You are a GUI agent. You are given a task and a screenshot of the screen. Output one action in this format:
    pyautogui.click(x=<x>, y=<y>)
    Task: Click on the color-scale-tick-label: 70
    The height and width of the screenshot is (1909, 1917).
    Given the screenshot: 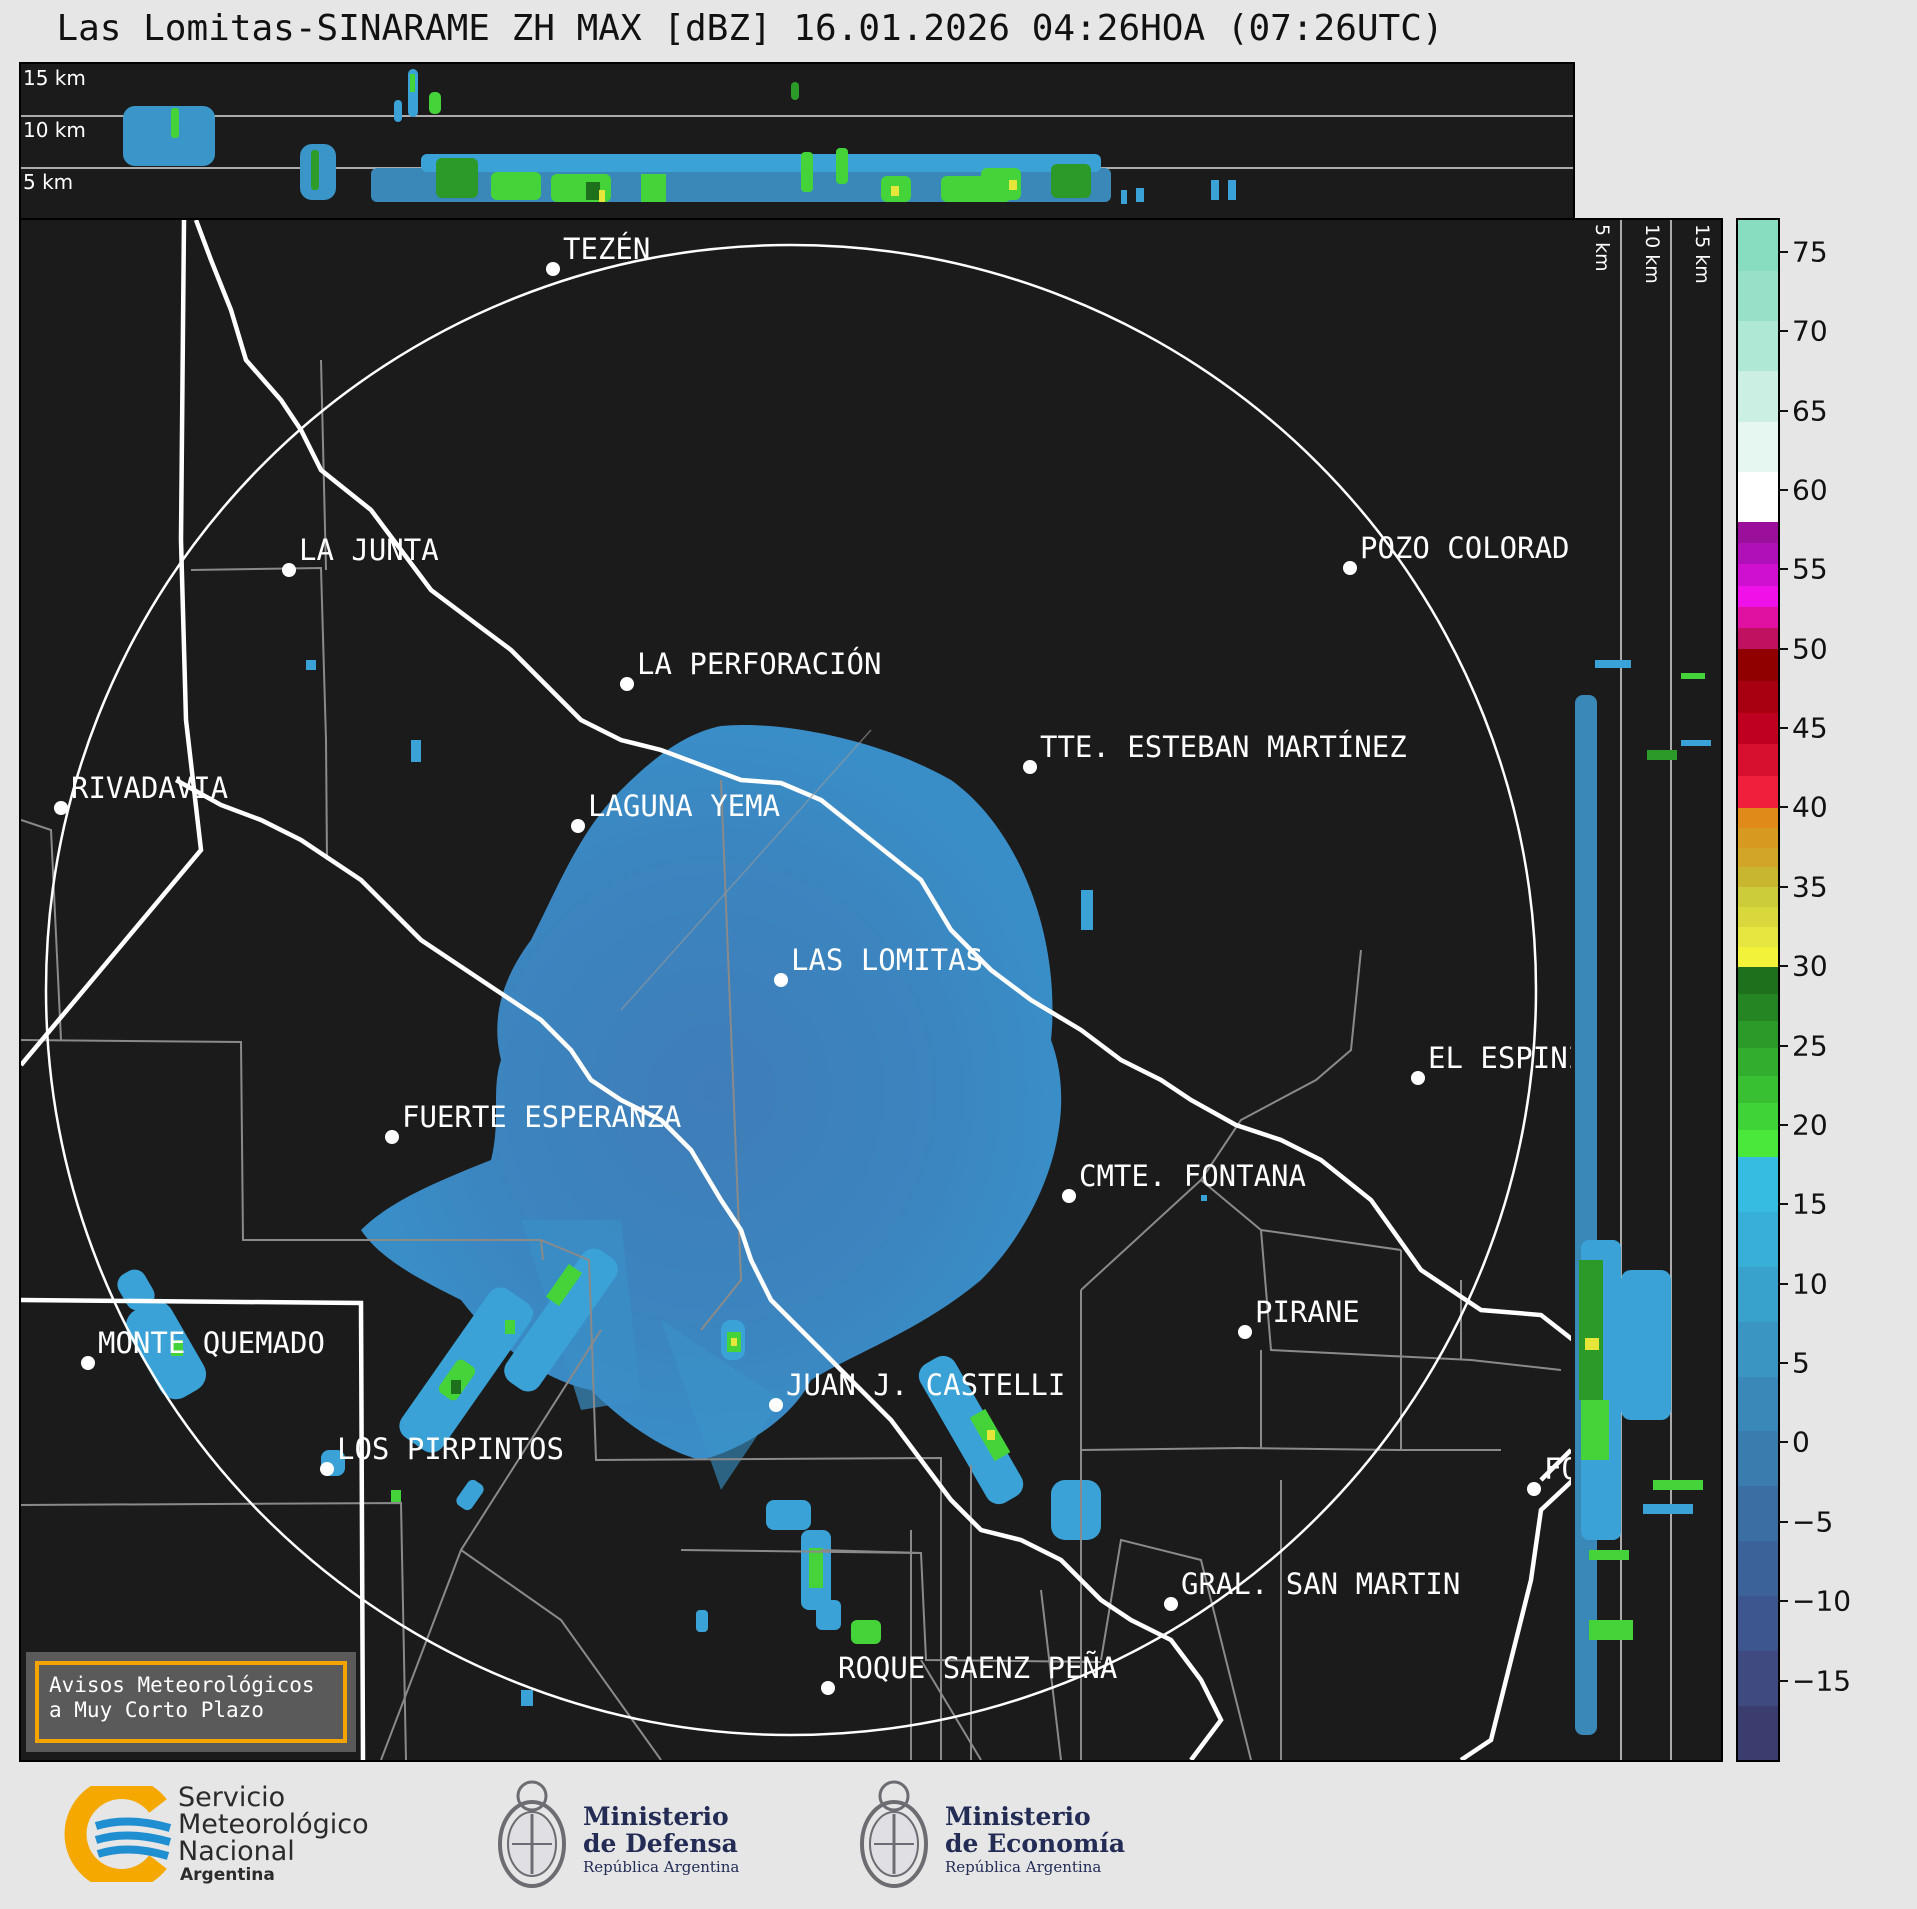 What is the action you would take?
    pyautogui.click(x=1810, y=331)
    